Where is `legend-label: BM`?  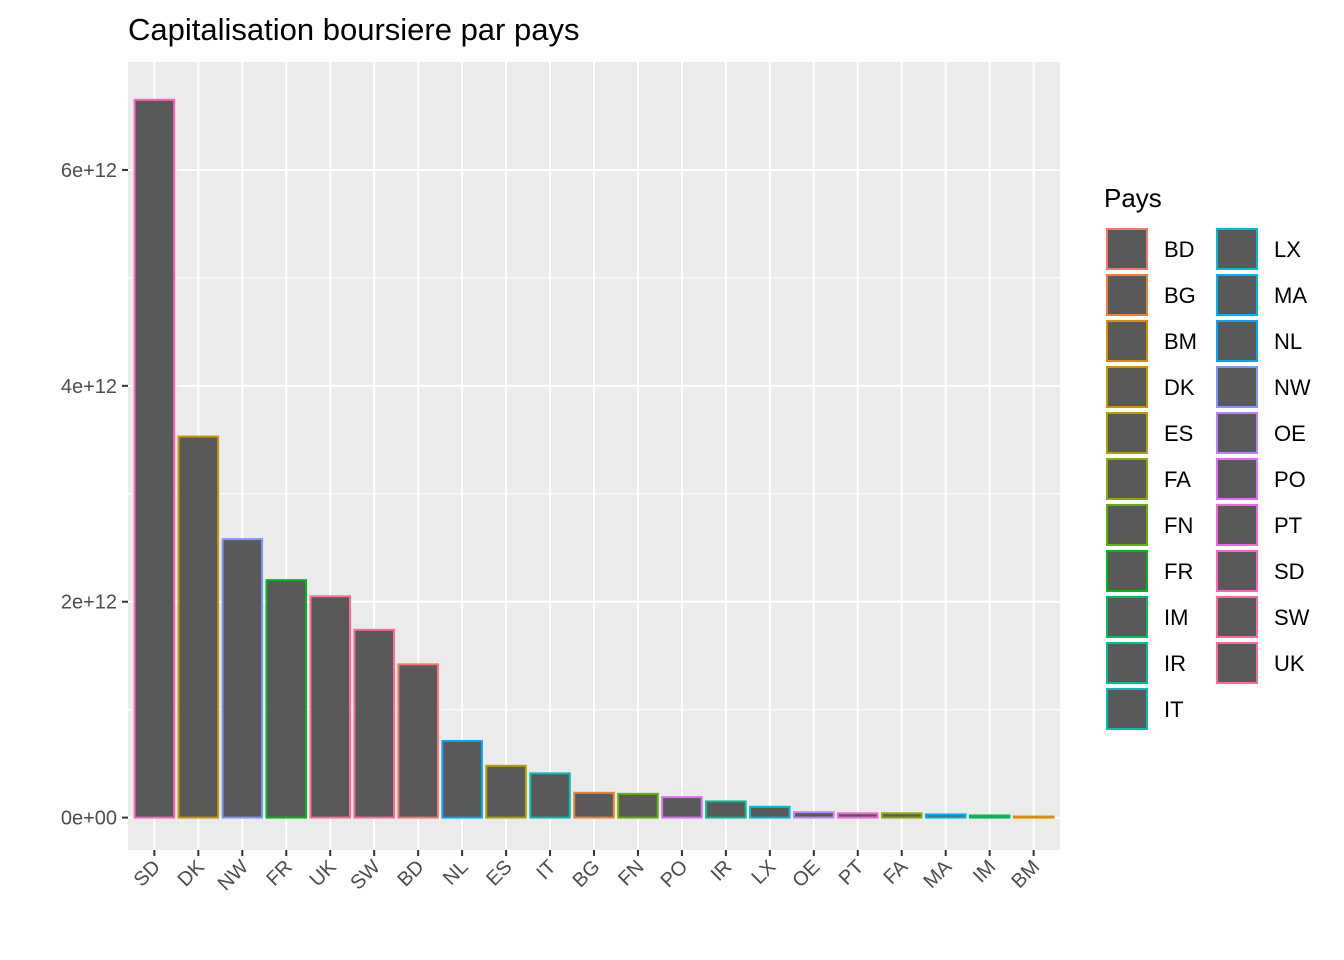 legend-label: BM is located at coordinates (1180, 341).